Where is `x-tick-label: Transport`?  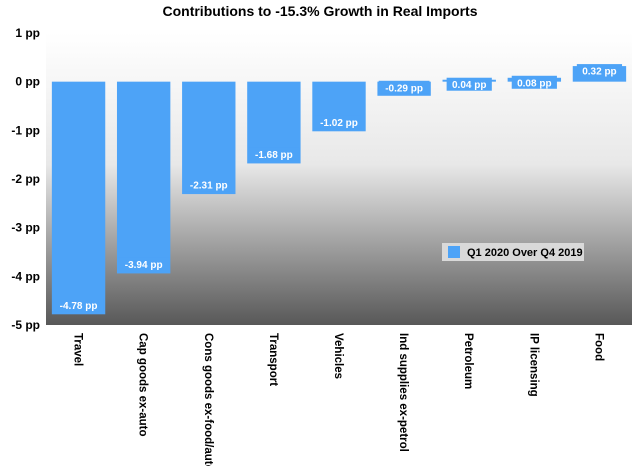
x-tick-label: Transport is located at coordinates (273, 359).